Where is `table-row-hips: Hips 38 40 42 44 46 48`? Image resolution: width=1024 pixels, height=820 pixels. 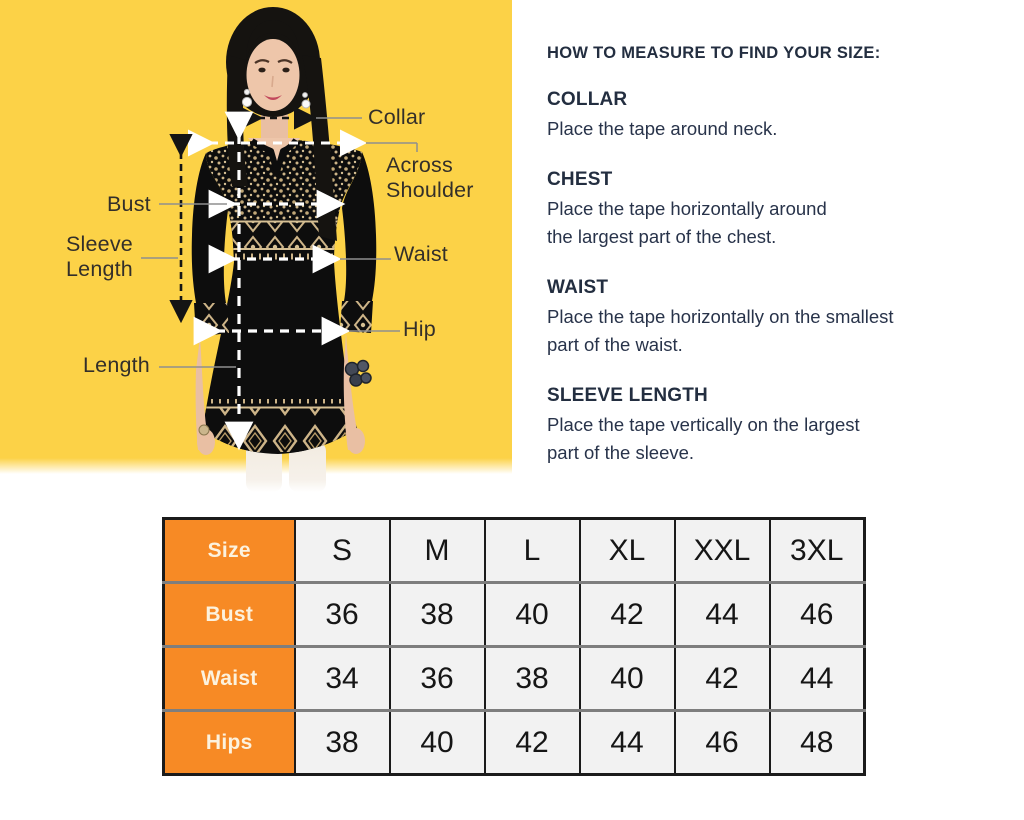 table-row-hips: Hips 38 40 42 44 46 48 is located at coordinates (514, 742).